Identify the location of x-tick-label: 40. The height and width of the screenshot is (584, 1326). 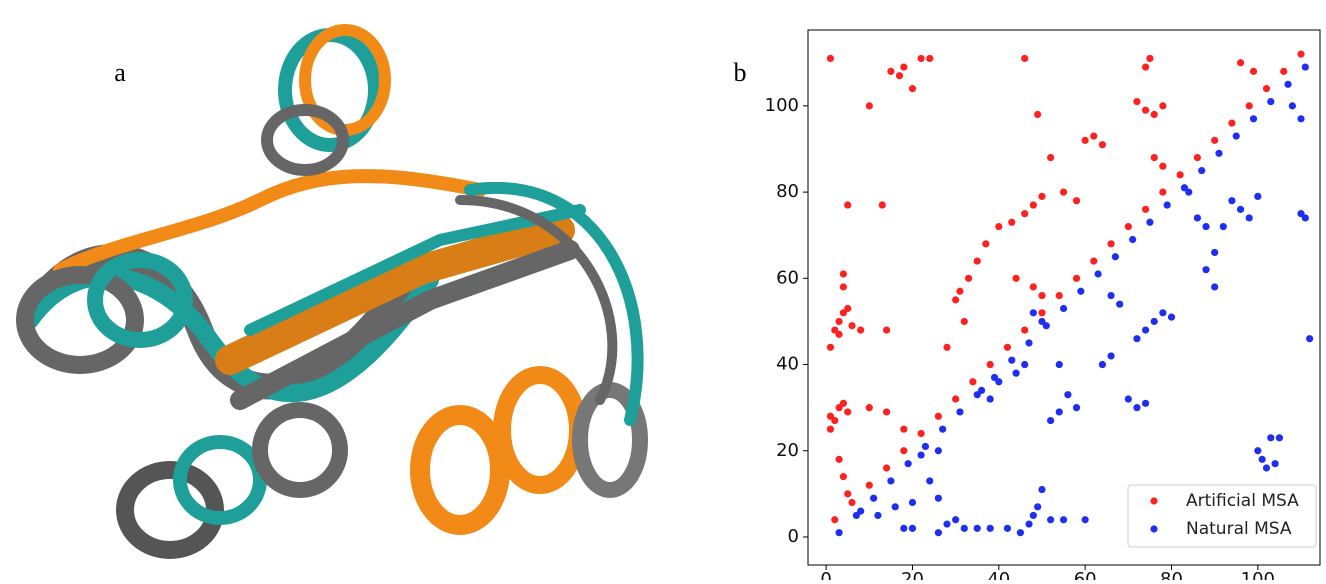
(998, 574).